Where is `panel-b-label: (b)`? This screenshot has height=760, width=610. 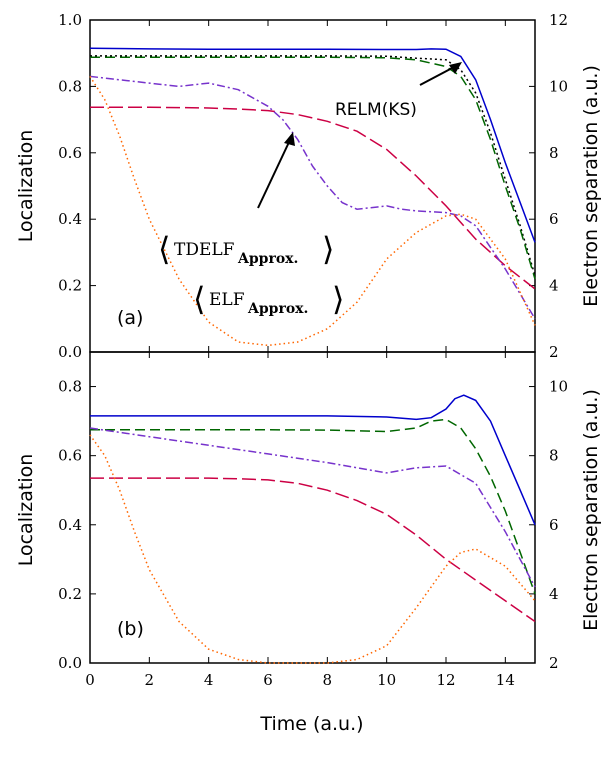 panel-b-label: (b) is located at coordinates (130, 629).